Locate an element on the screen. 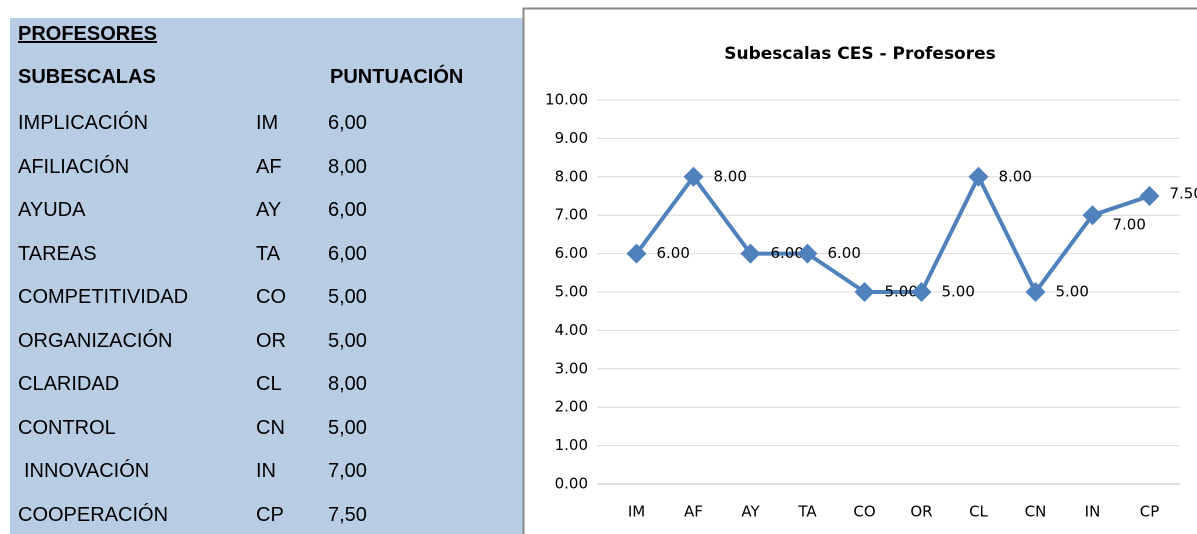  x-tick-label: IN is located at coordinates (1093, 512).